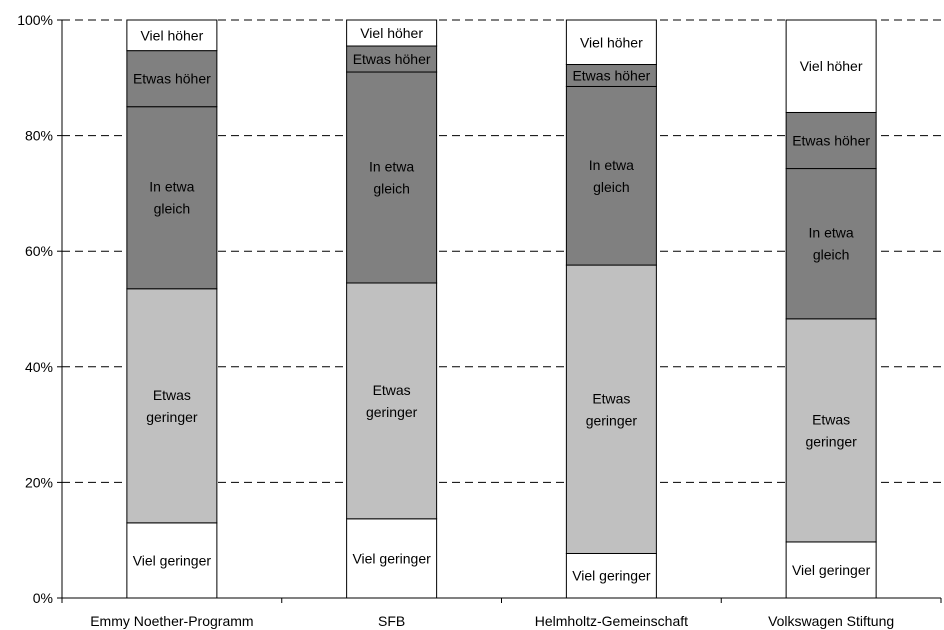  Describe the element at coordinates (171, 621) in the screenshot. I see `x-tick-label: Emmy Noether-Programm` at that location.